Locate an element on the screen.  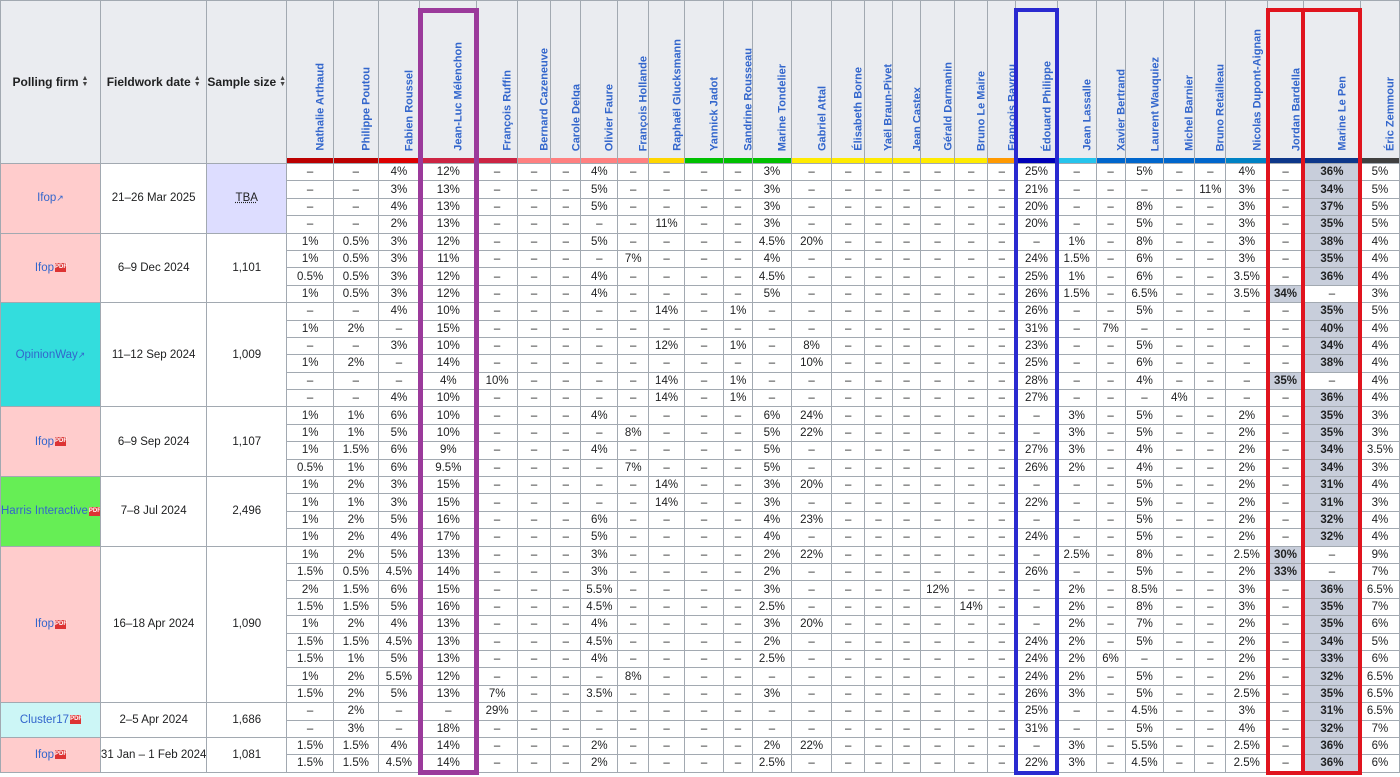
candidate-header: Édouard Philippe is located at coordinates (1036, 82).